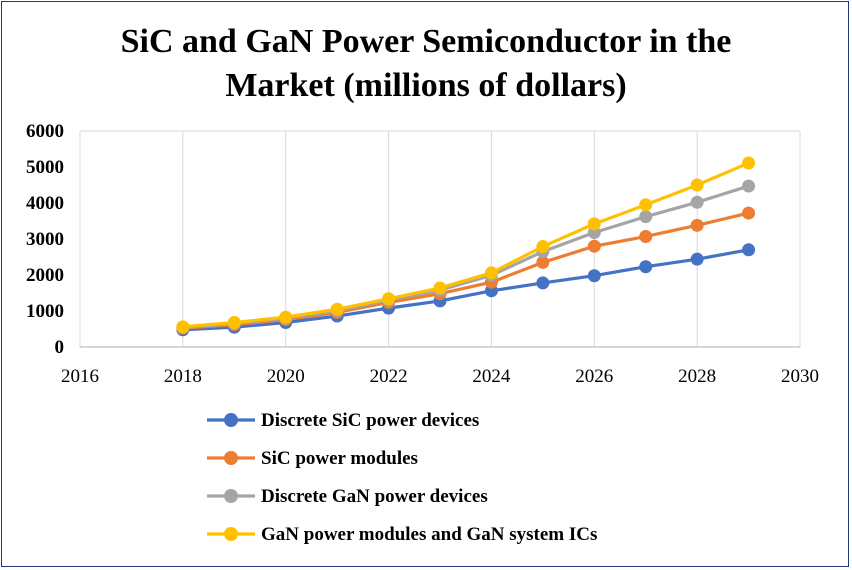 This screenshot has width=852, height=570. I want to click on x-tick-label: 2026, so click(594, 376).